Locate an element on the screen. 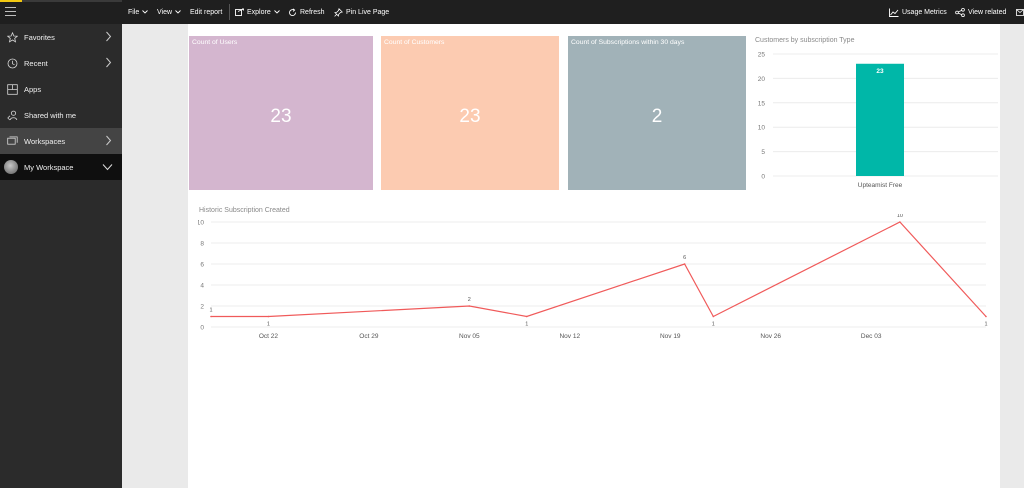 The image size is (1024, 488). bar is located at coordinates (880, 119).